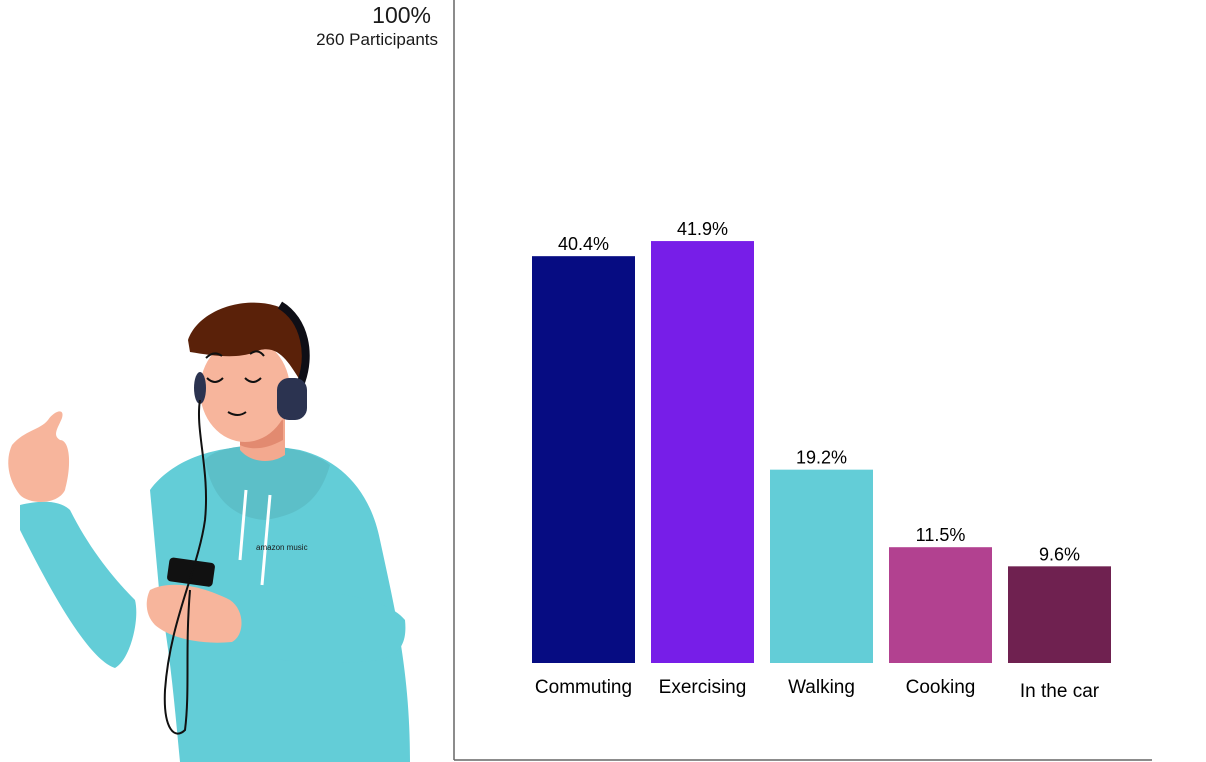 This screenshot has width=1206, height=762. What do you see at coordinates (282, 547) in the screenshot?
I see `amazon-music-logo: amazon music` at bounding box center [282, 547].